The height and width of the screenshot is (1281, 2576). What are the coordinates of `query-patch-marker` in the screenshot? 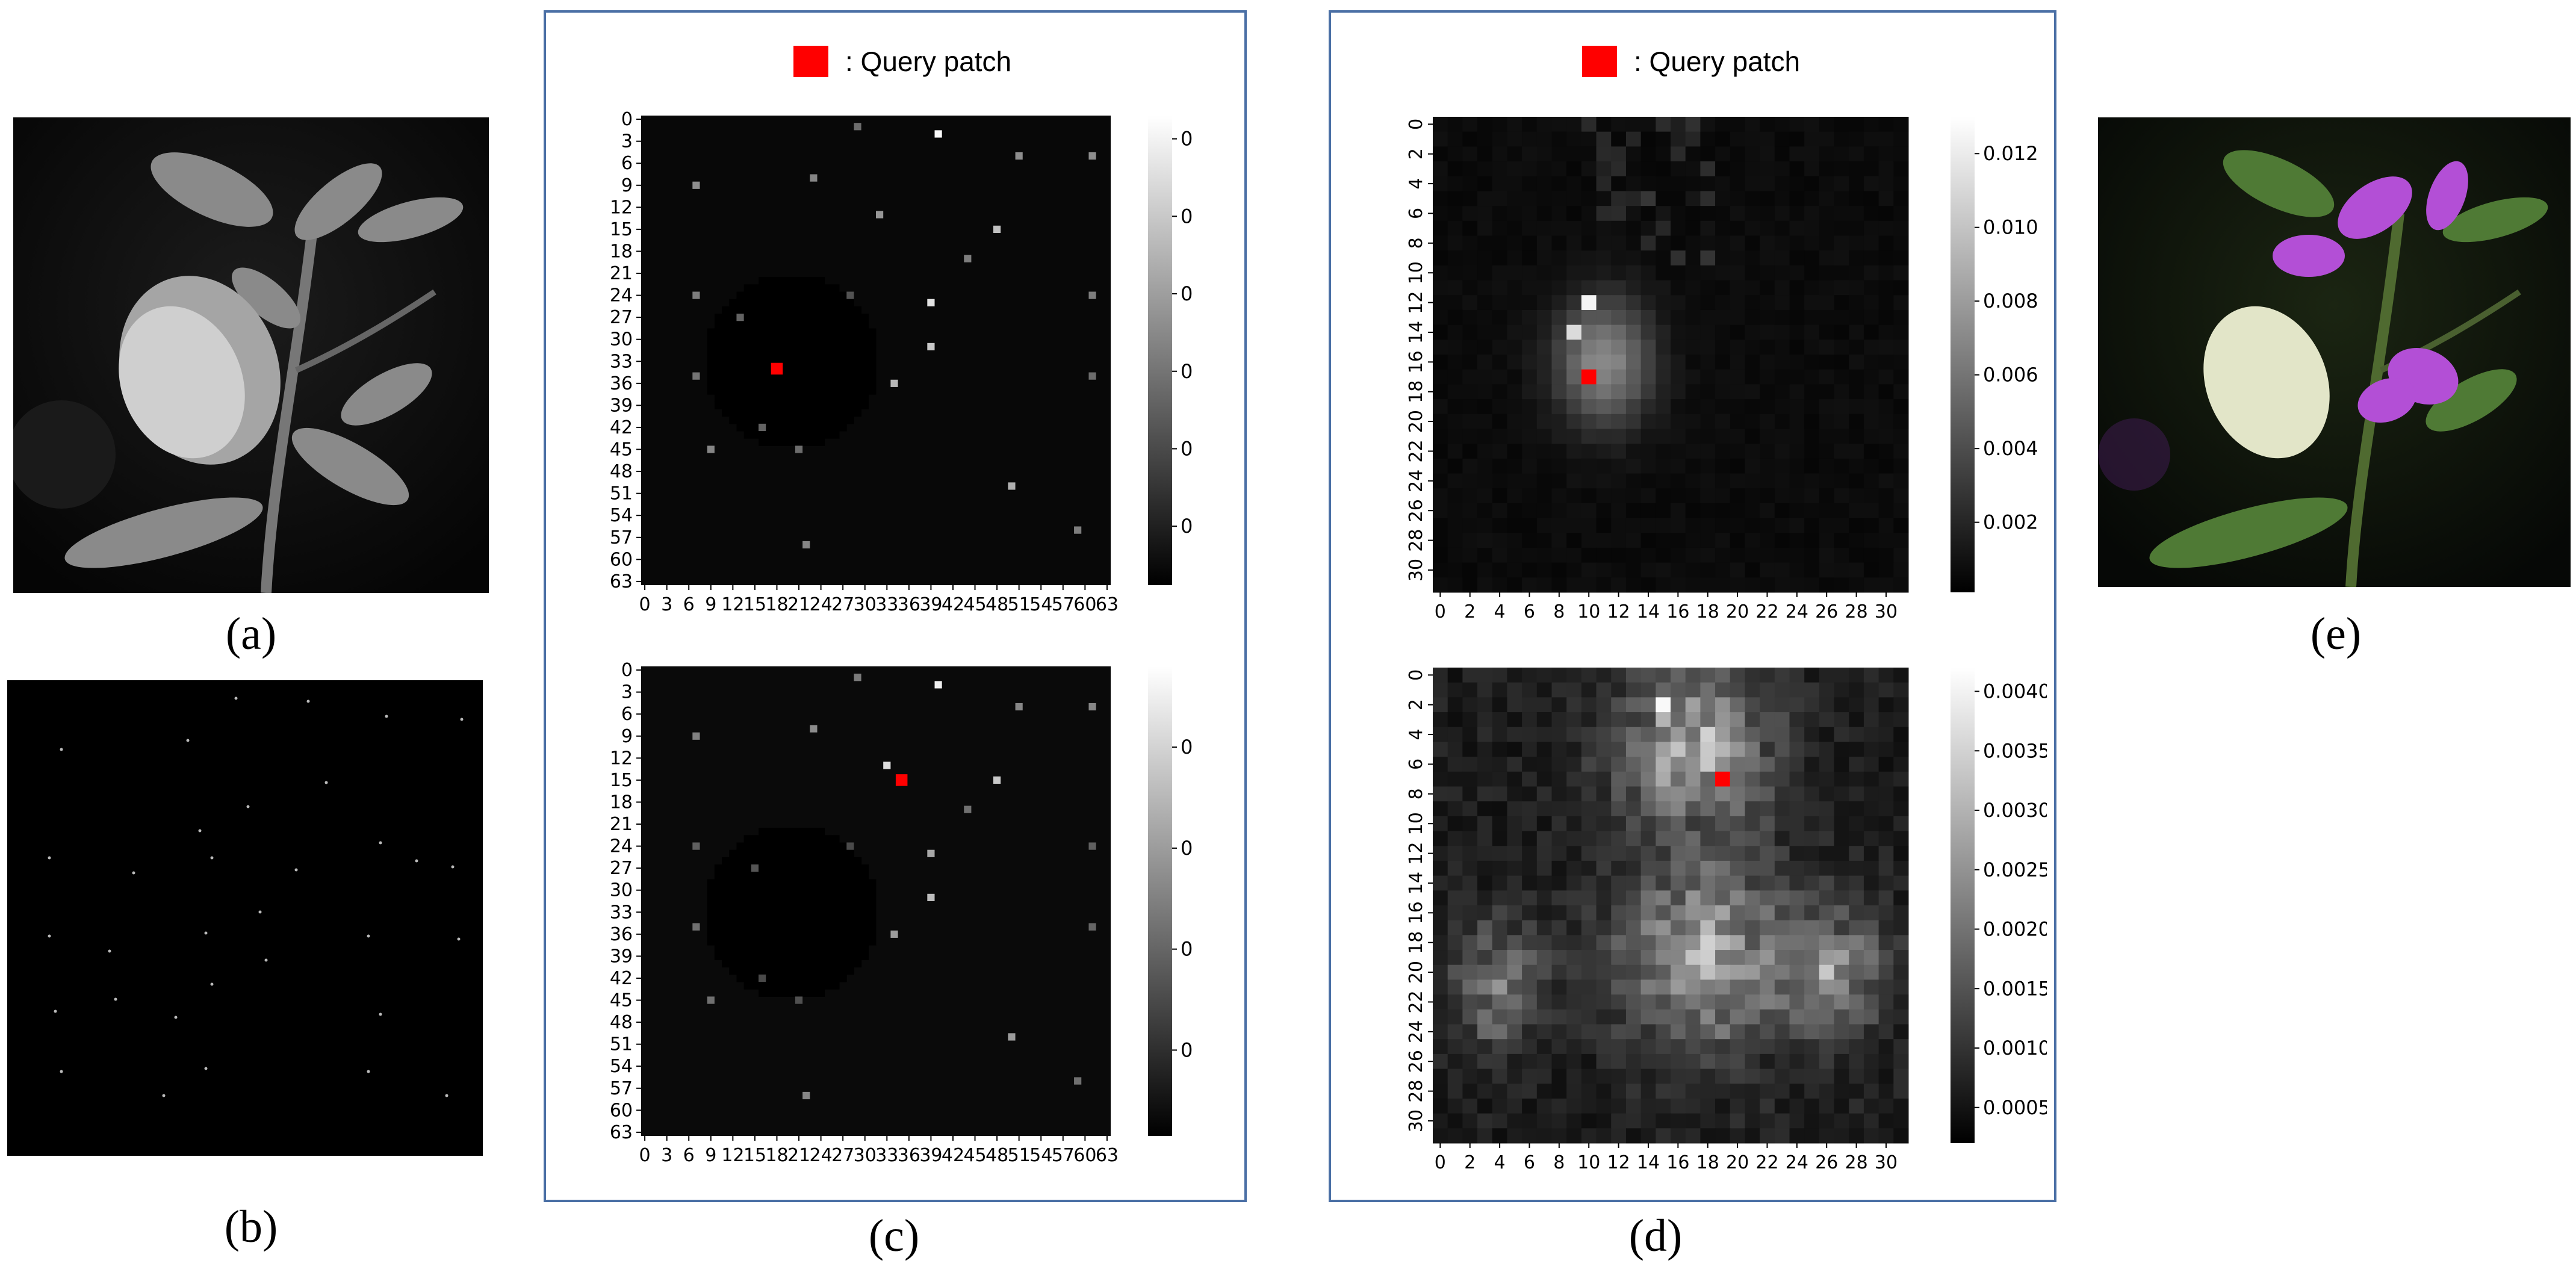 It's located at (1722, 779).